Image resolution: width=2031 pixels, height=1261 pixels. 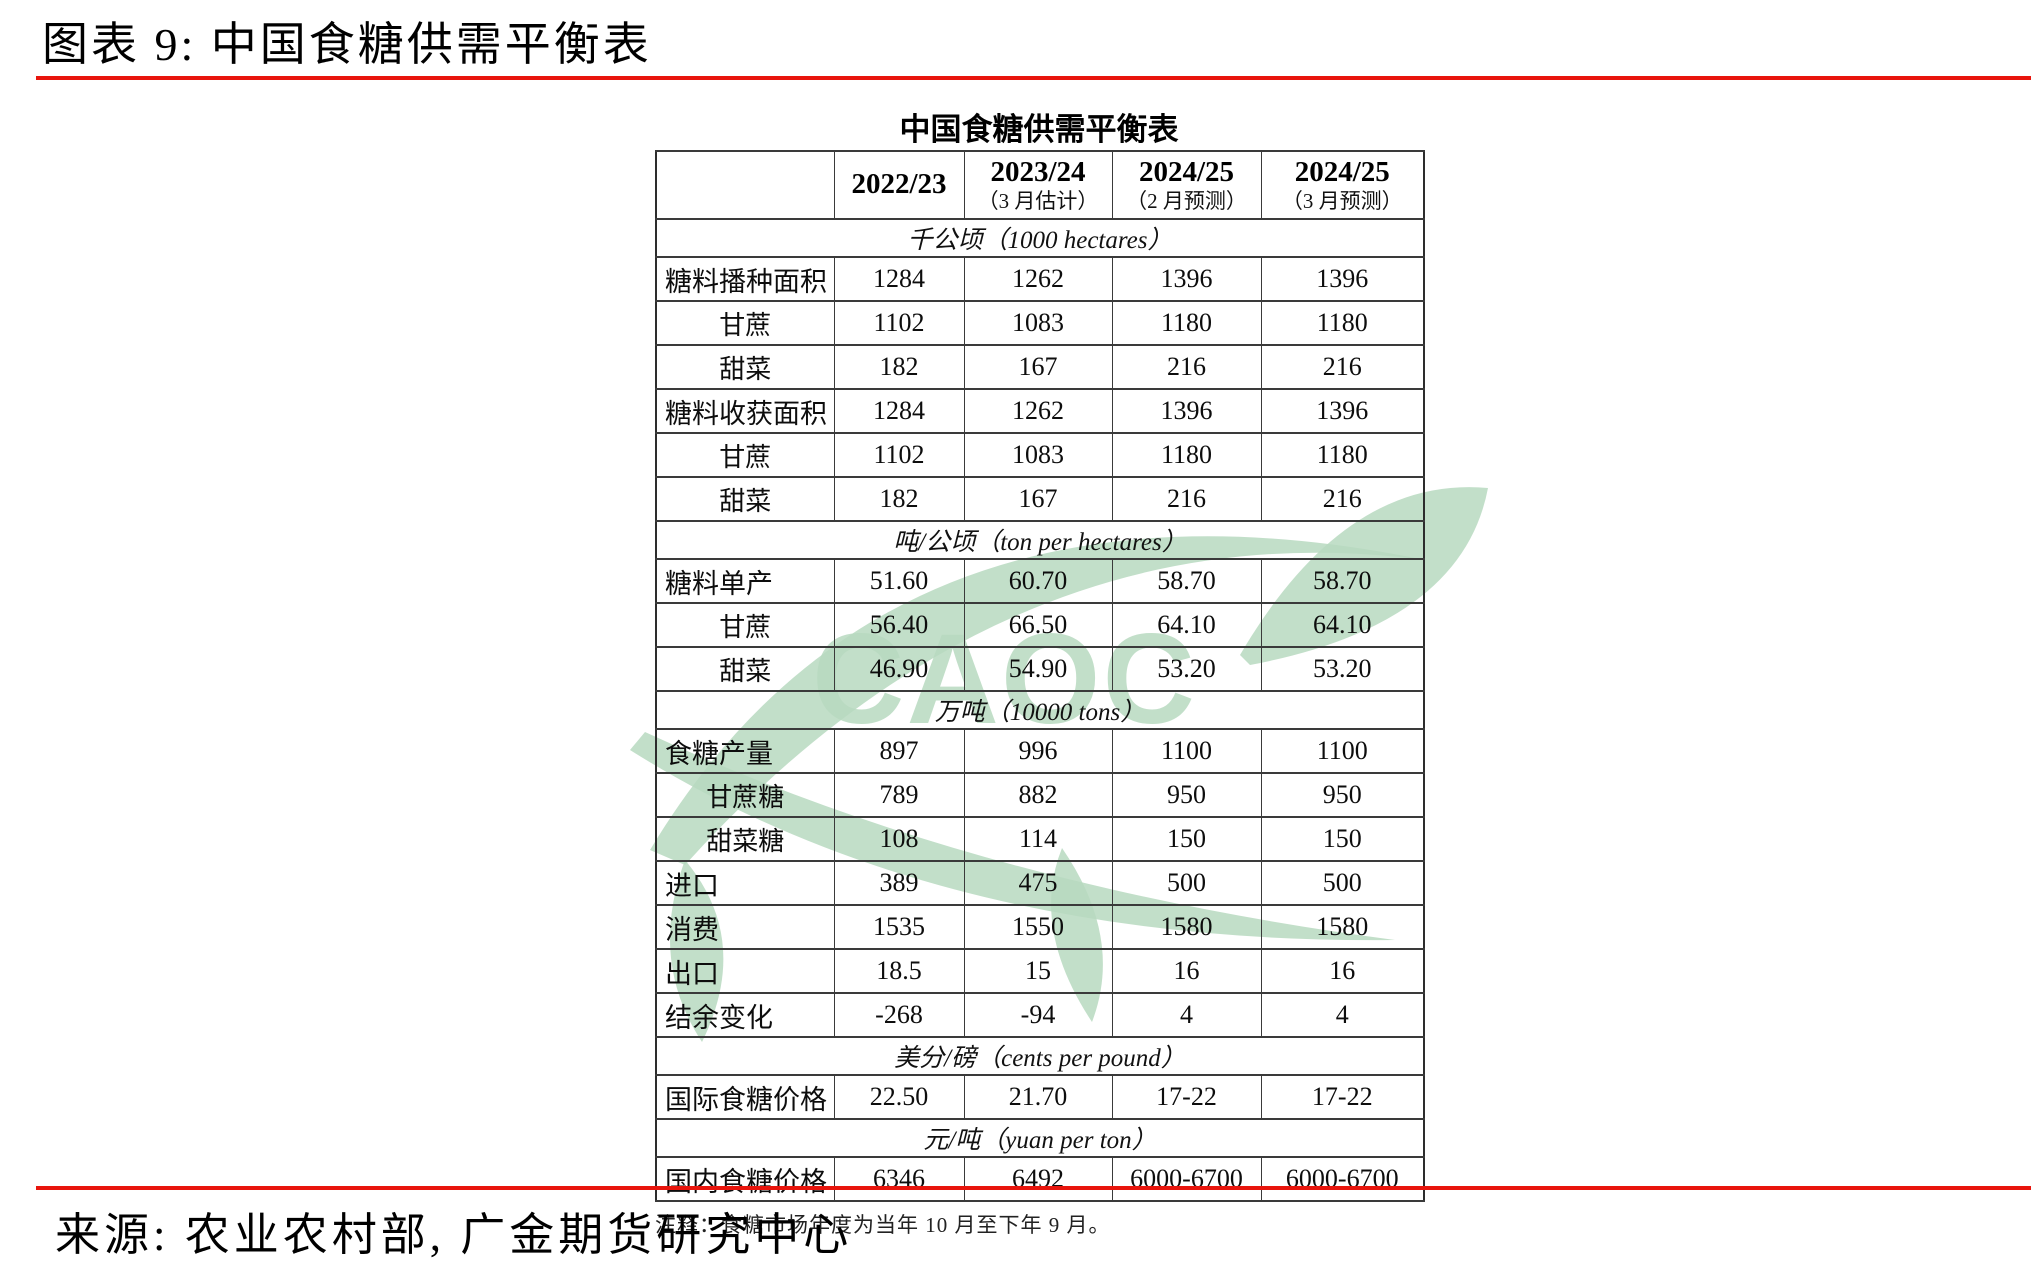 I want to click on table-row: 甜菜 46.90 54.90 53.20 53.20, so click(x=1040, y=669).